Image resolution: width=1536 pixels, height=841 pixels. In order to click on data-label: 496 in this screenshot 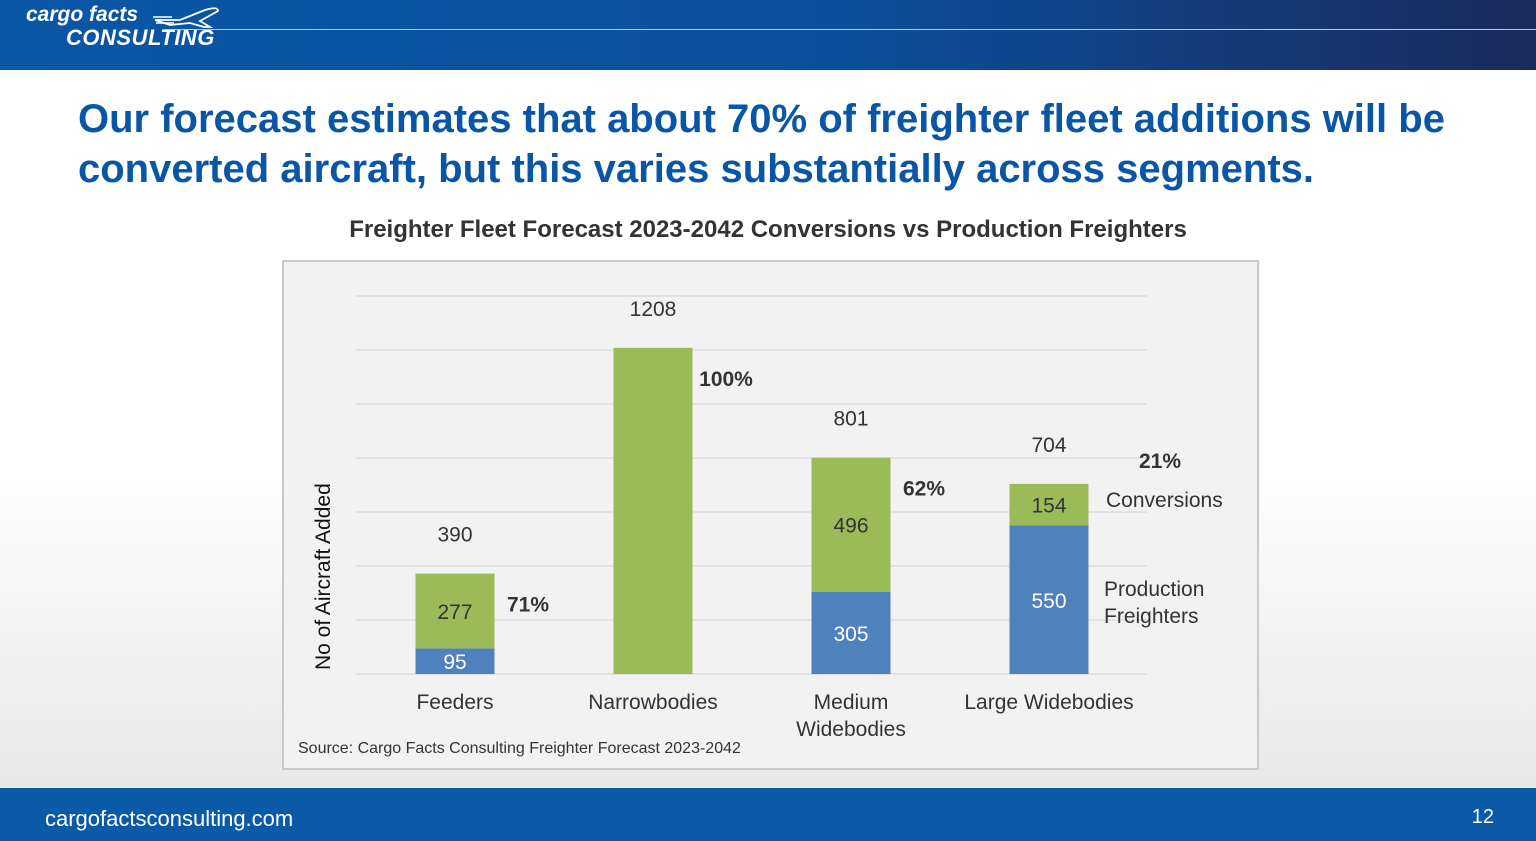, I will do `click(850, 526)`.